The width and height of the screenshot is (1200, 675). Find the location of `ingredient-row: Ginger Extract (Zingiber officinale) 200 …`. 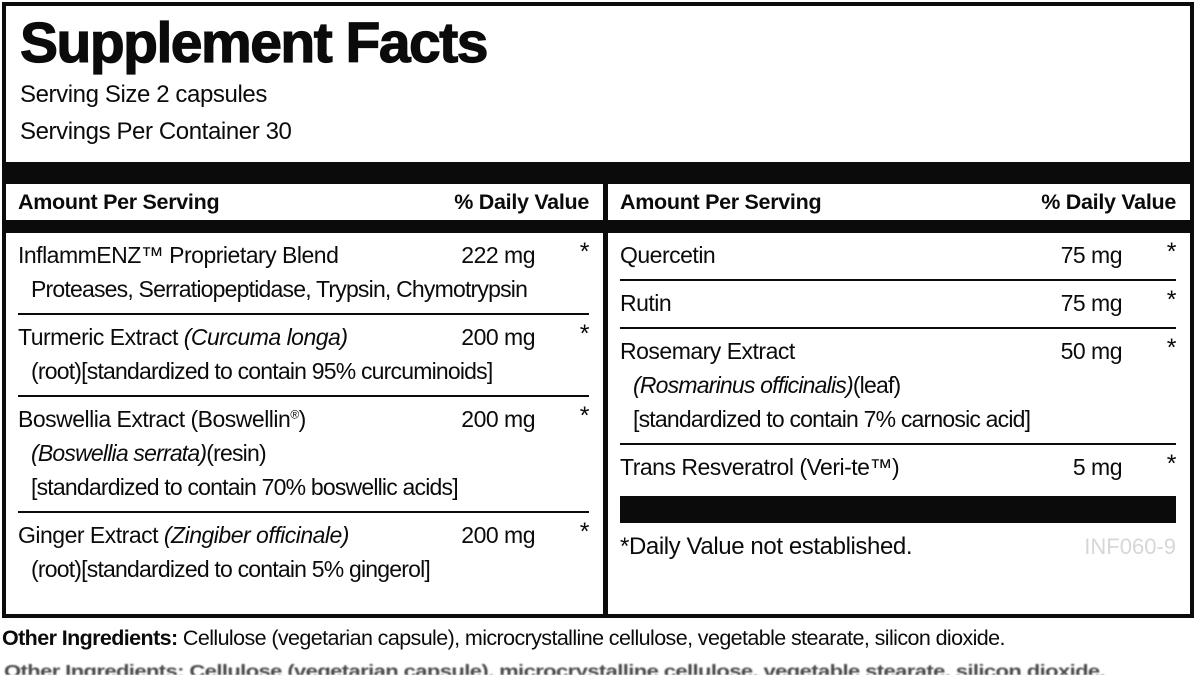

ingredient-row: Ginger Extract (Zingiber officinale) 200 … is located at coordinates (304, 553).